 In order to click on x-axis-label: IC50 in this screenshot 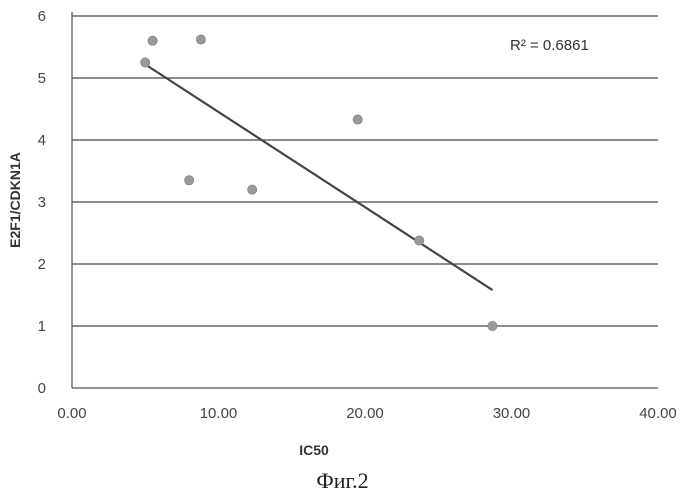, I will do `click(314, 450)`.